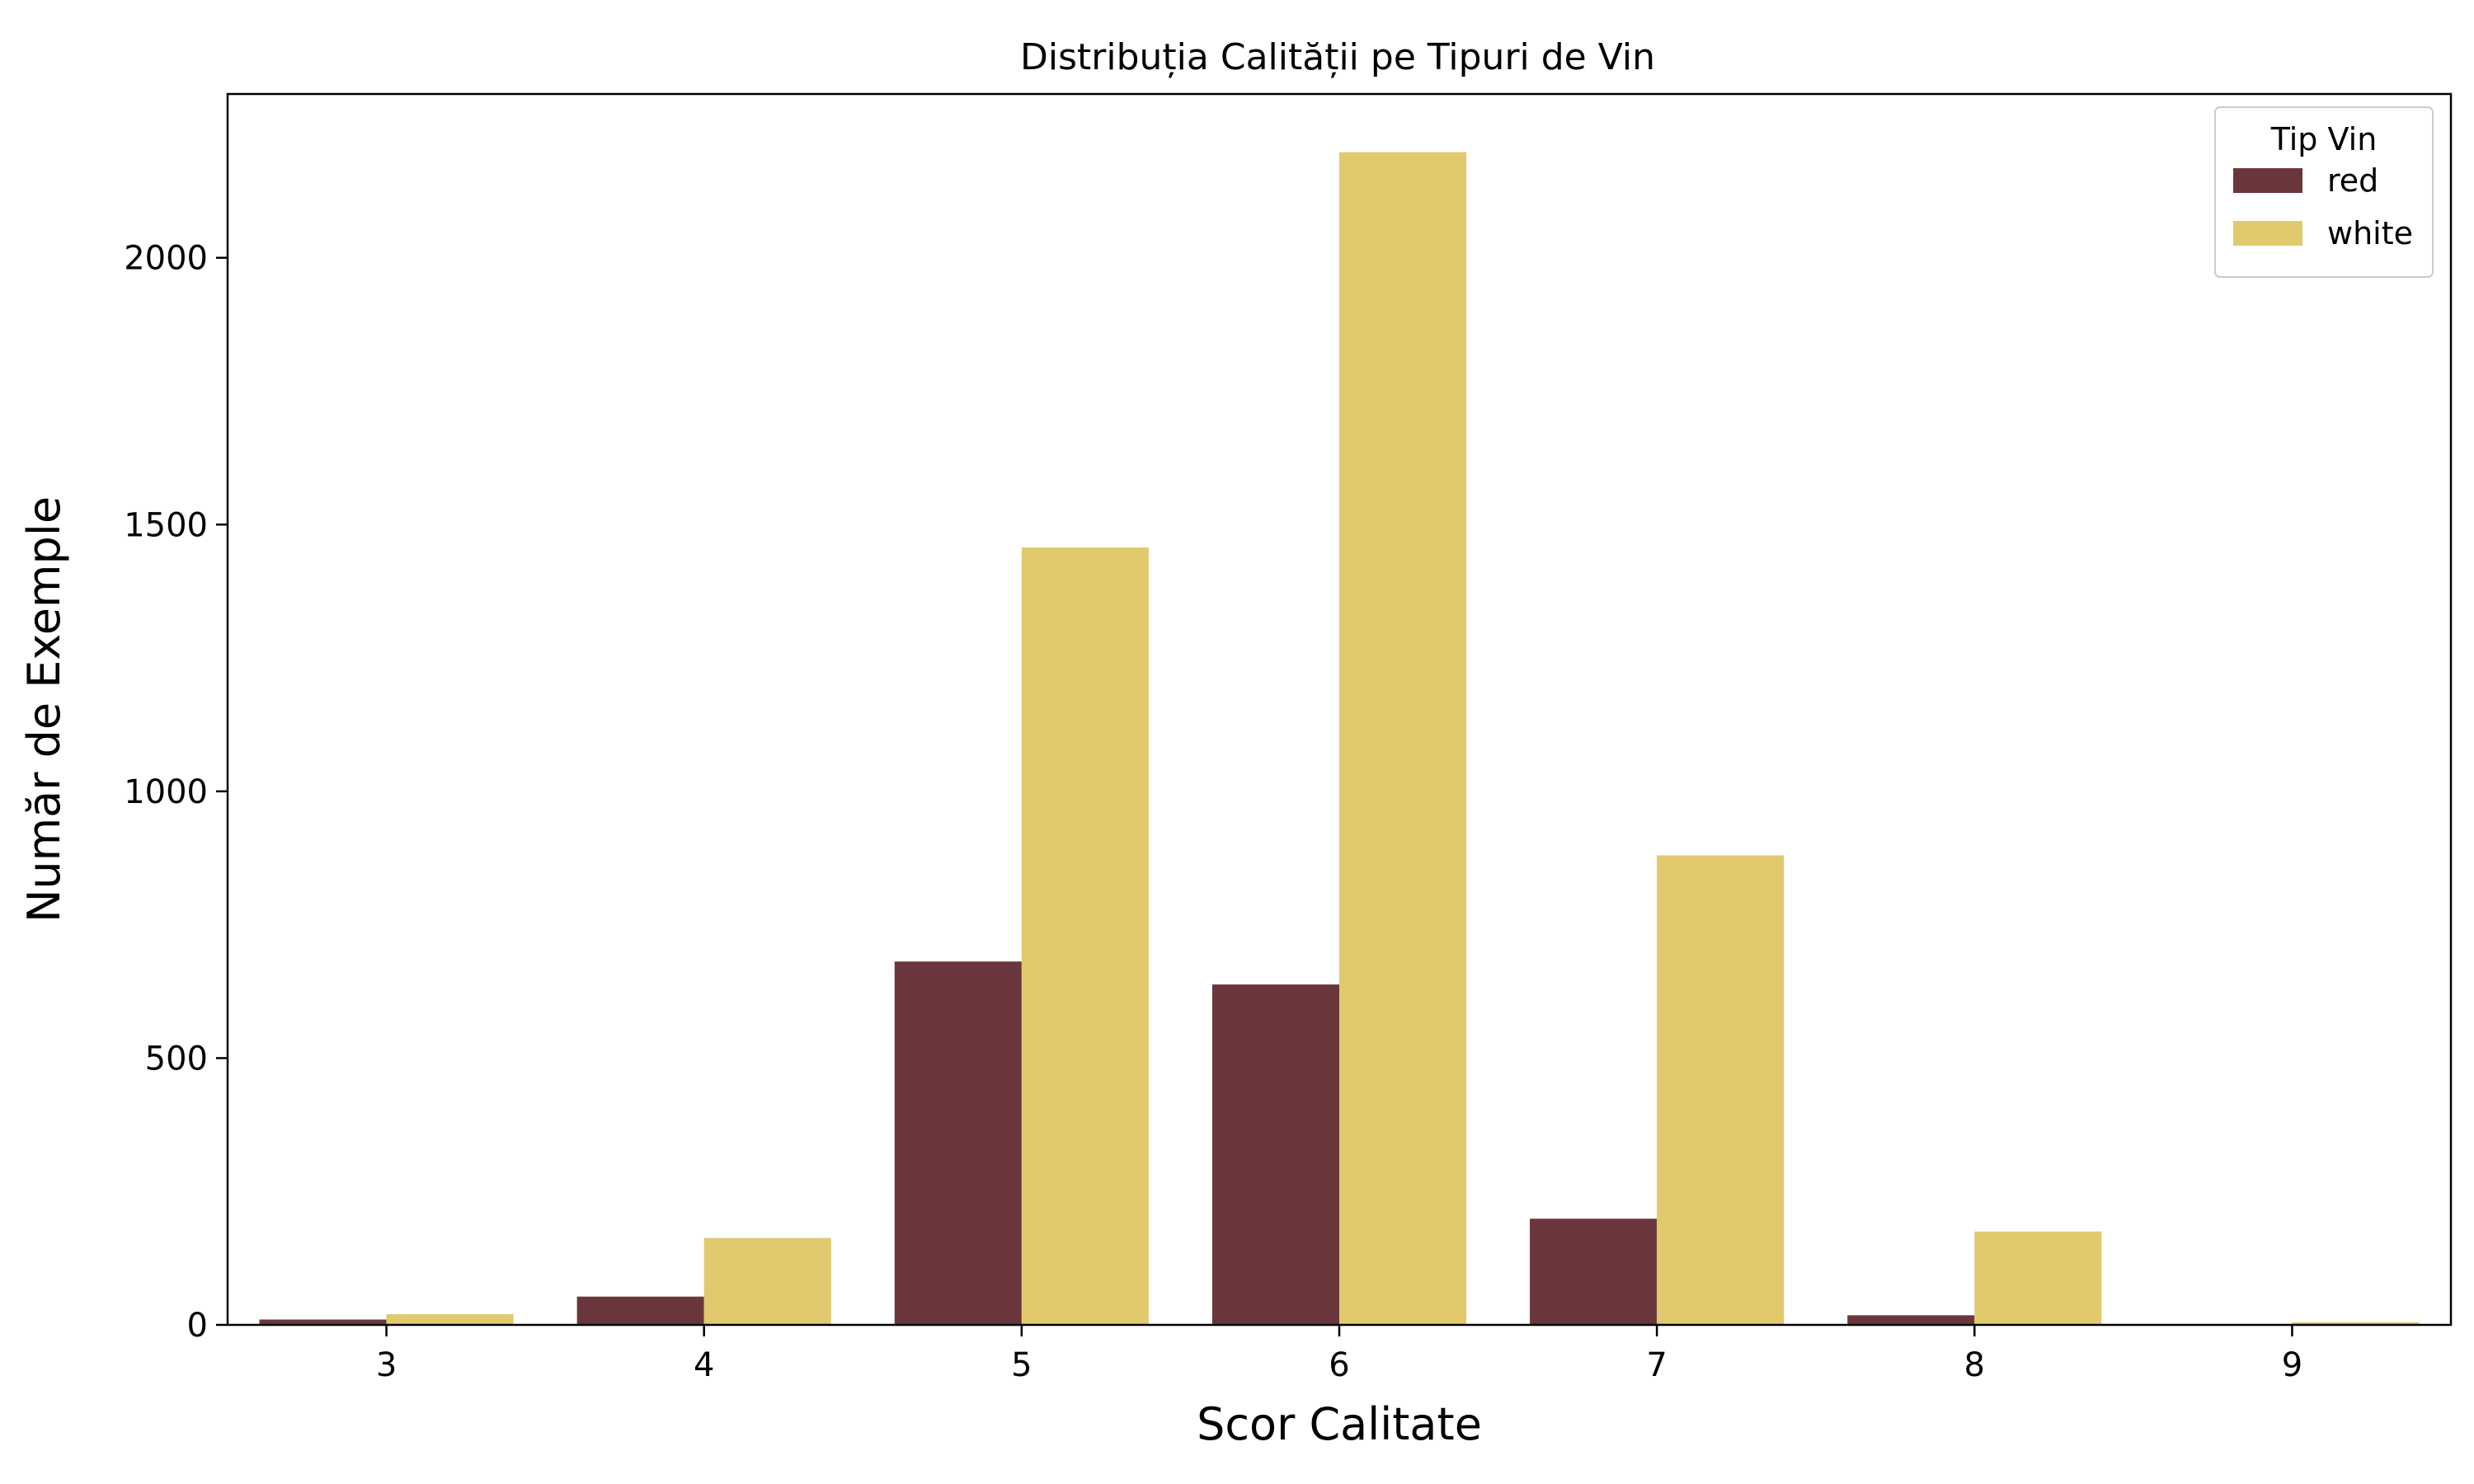 This screenshot has width=2474, height=1484. Describe the element at coordinates (704, 1365) in the screenshot. I see `x-tick-label: 4` at that location.